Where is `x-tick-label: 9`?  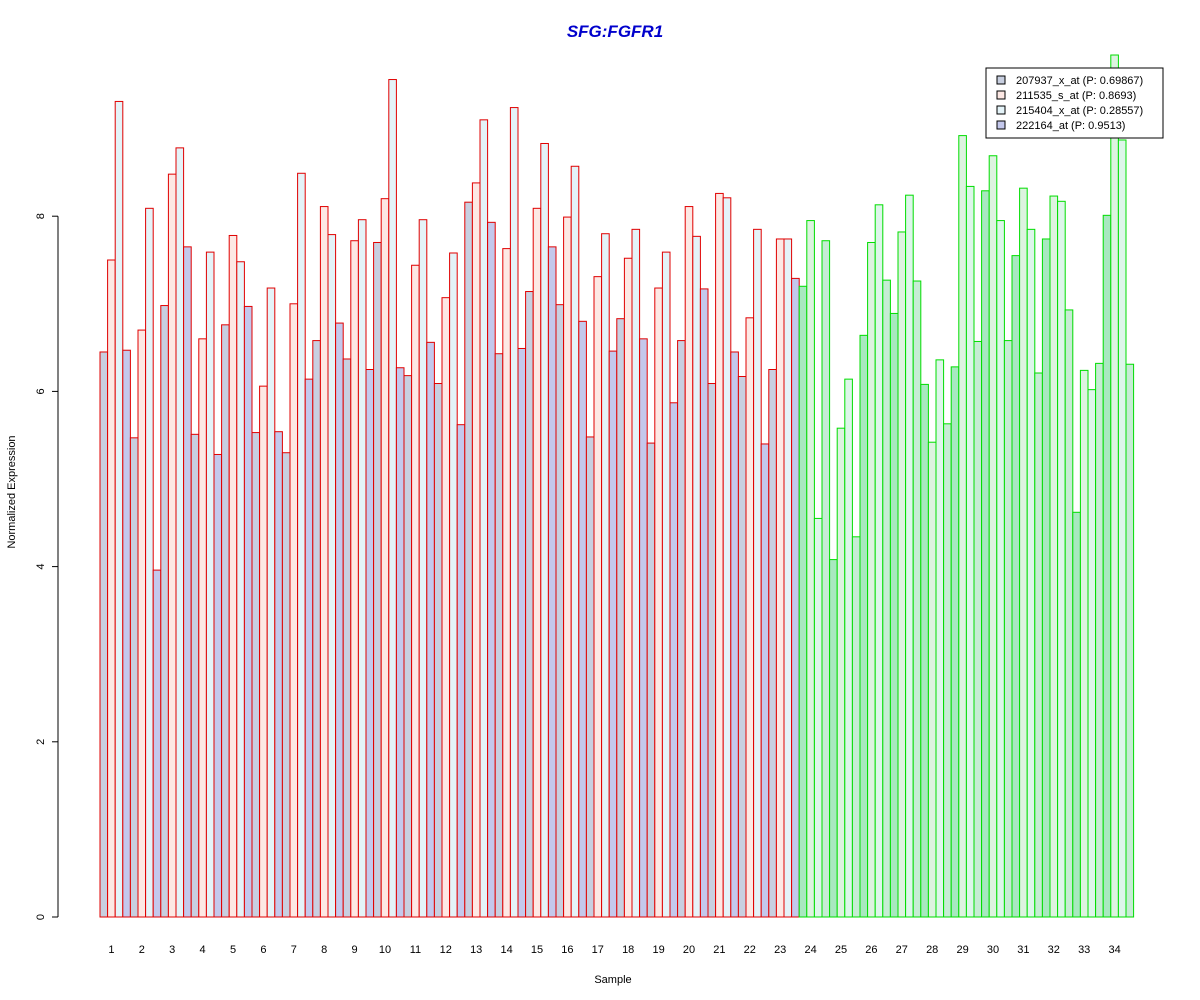
x-tick-label: 9 is located at coordinates (355, 950).